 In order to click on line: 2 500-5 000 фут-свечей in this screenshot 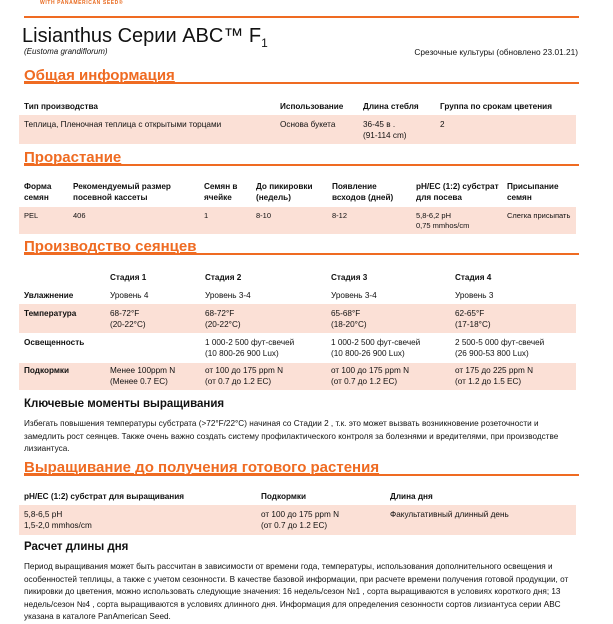, I will do `click(500, 342)`.